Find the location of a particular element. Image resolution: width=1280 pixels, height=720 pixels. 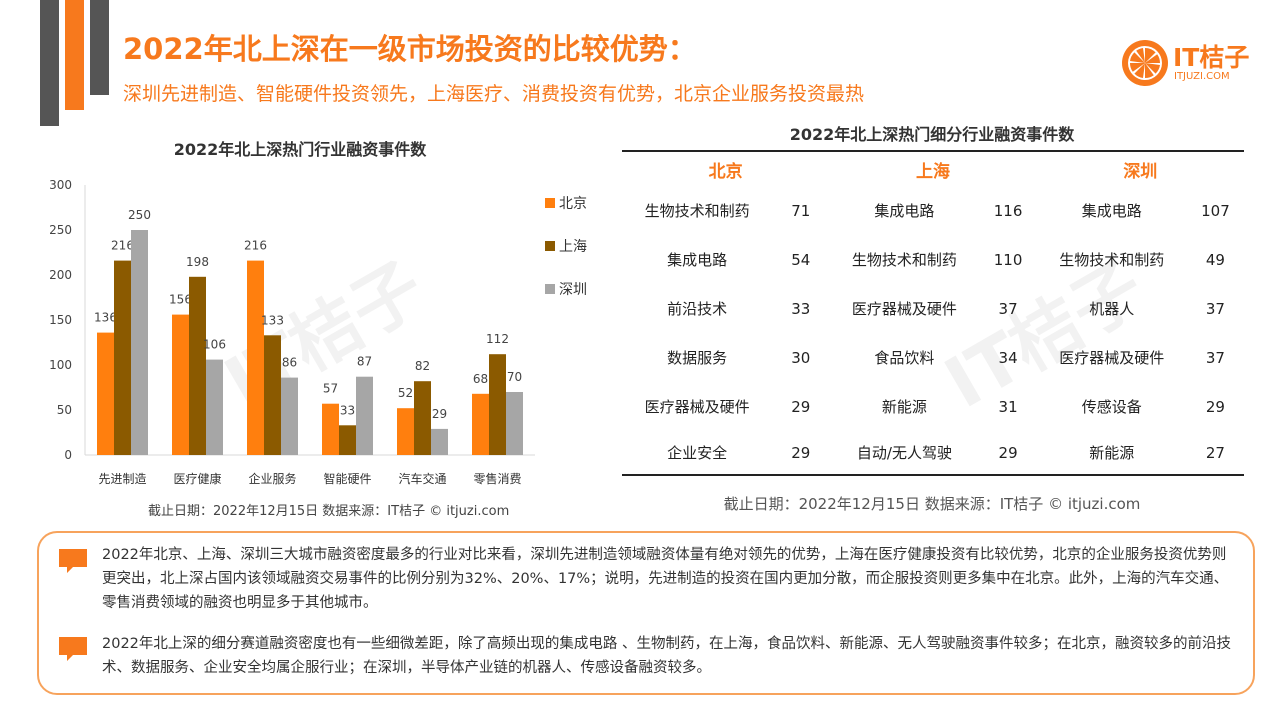

data-label: 86 is located at coordinates (289, 363).